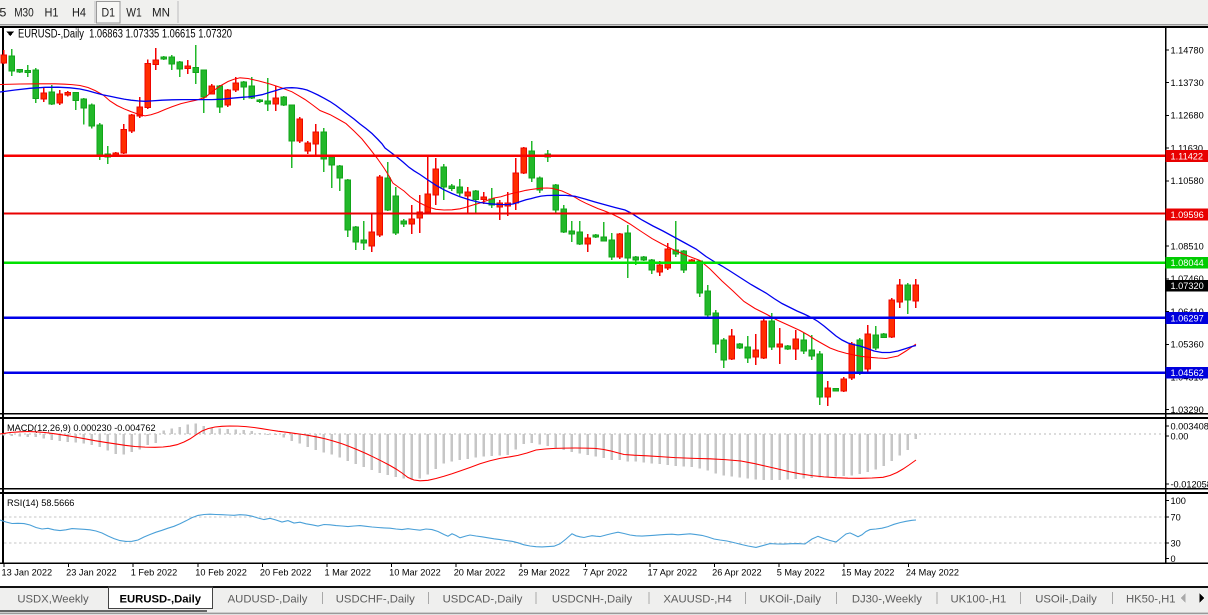 The image size is (1208, 615). I want to click on svg-text: 10 Feb 2022, so click(221, 573).